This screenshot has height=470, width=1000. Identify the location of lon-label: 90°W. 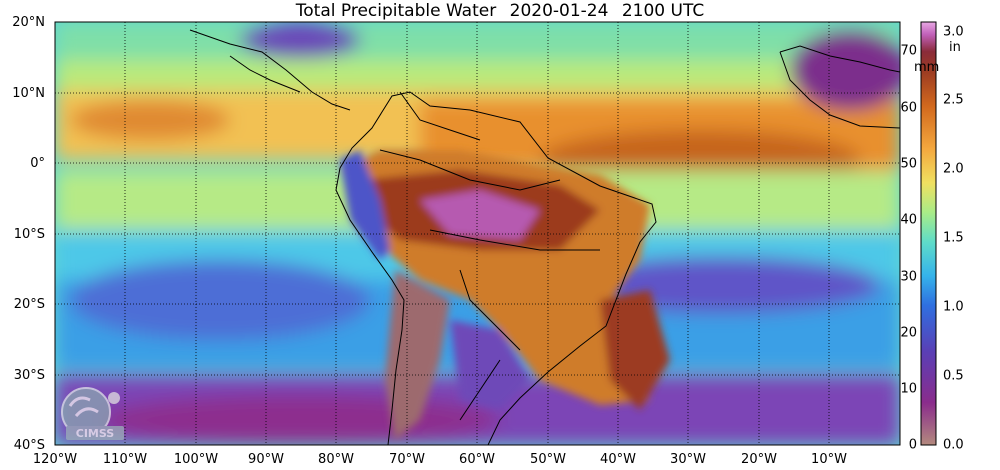
(266, 459).